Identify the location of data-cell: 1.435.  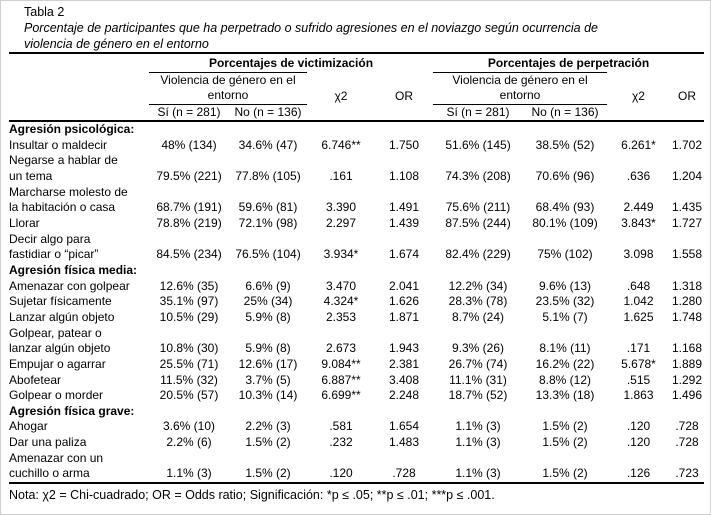
(687, 207).